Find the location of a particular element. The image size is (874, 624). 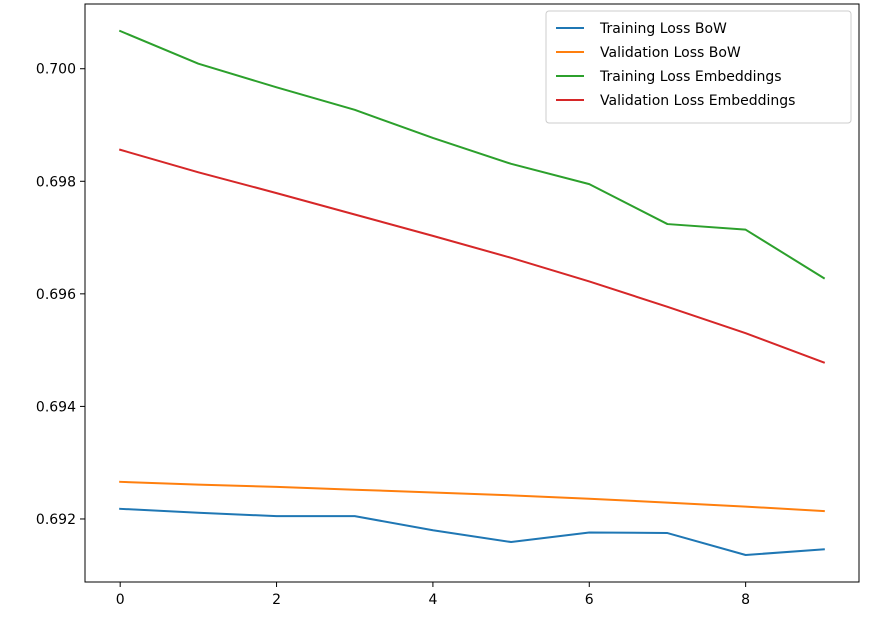

x-tick-label: 6 is located at coordinates (589, 600).